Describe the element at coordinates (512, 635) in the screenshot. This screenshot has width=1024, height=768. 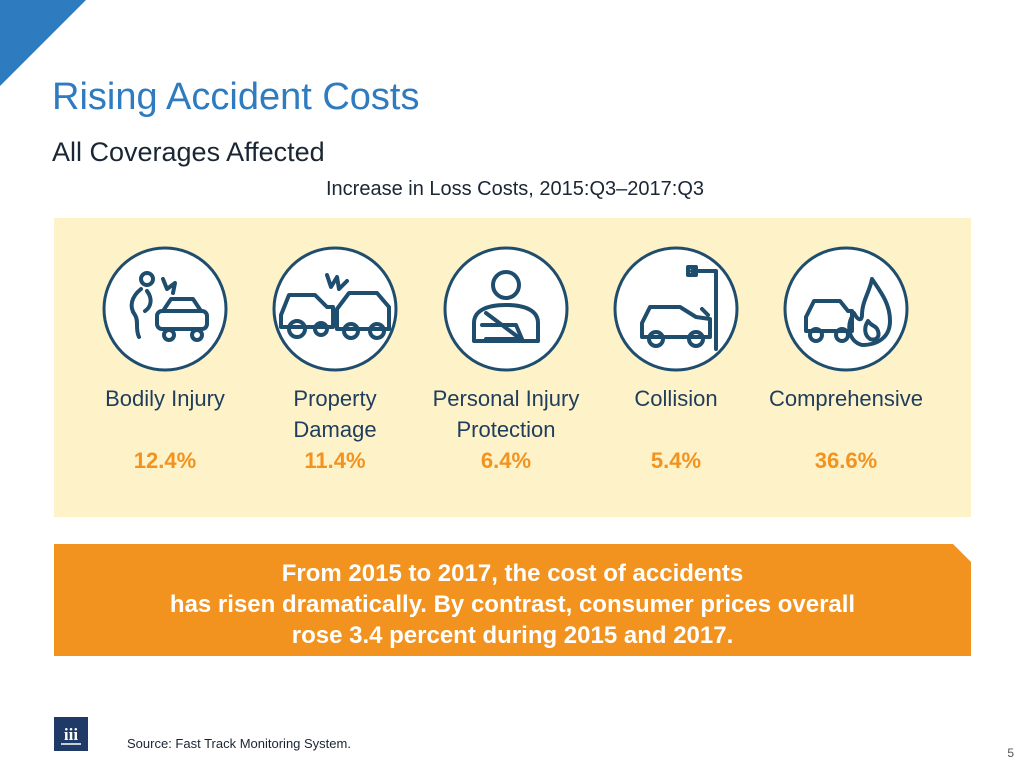
I see `banner-line-3: rose 3.4 percent during 2015 and 2017.` at that location.